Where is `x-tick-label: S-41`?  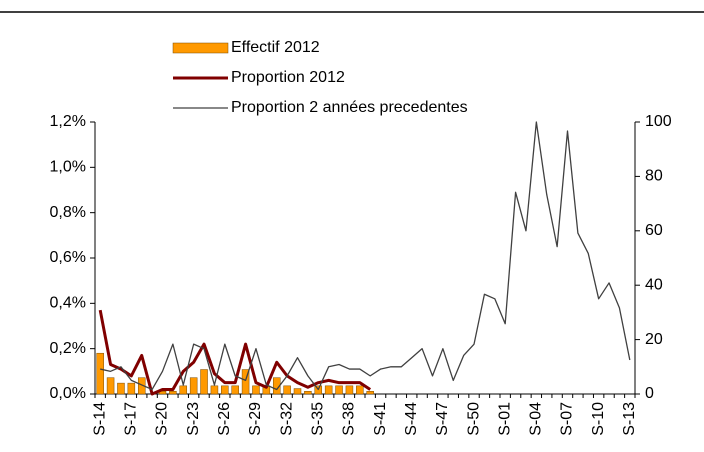
x-tick-label: S-41 is located at coordinates (380, 419).